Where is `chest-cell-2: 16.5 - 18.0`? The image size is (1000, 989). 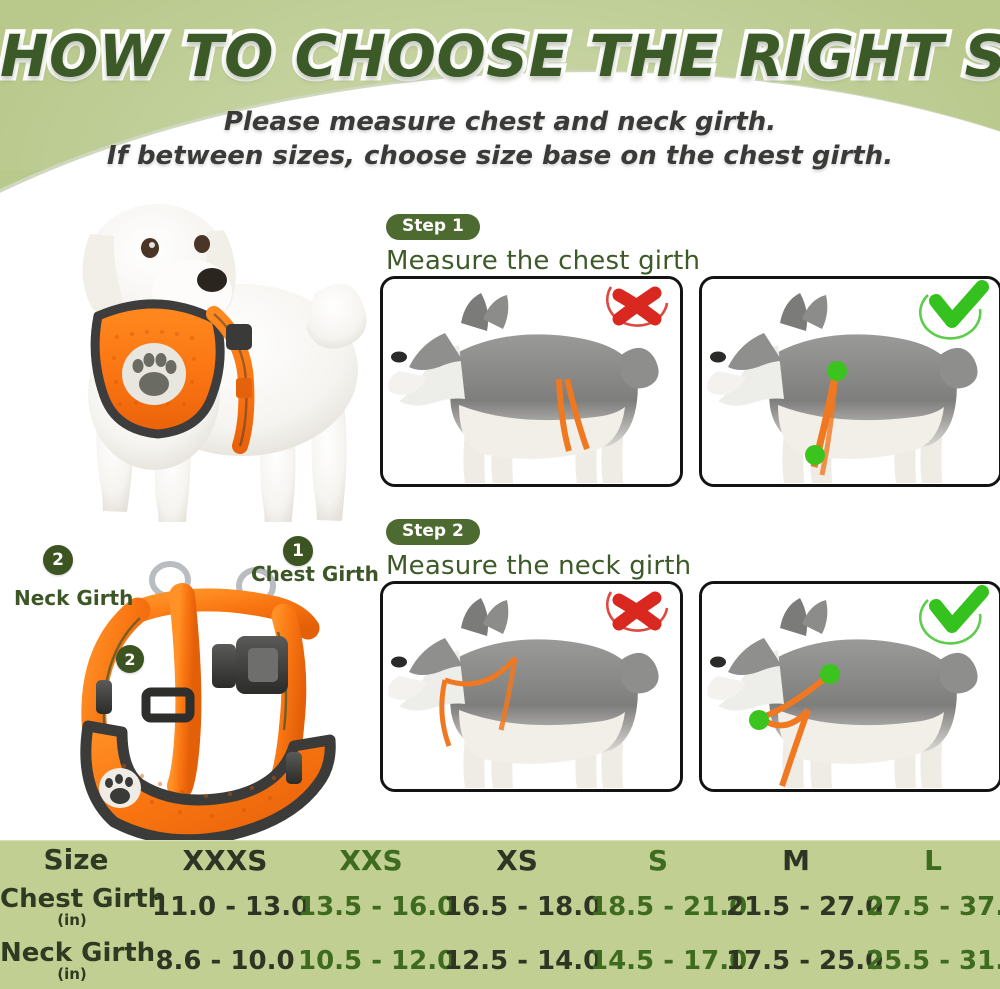 chest-cell-2: 16.5 - 18.0 is located at coordinates (523, 907).